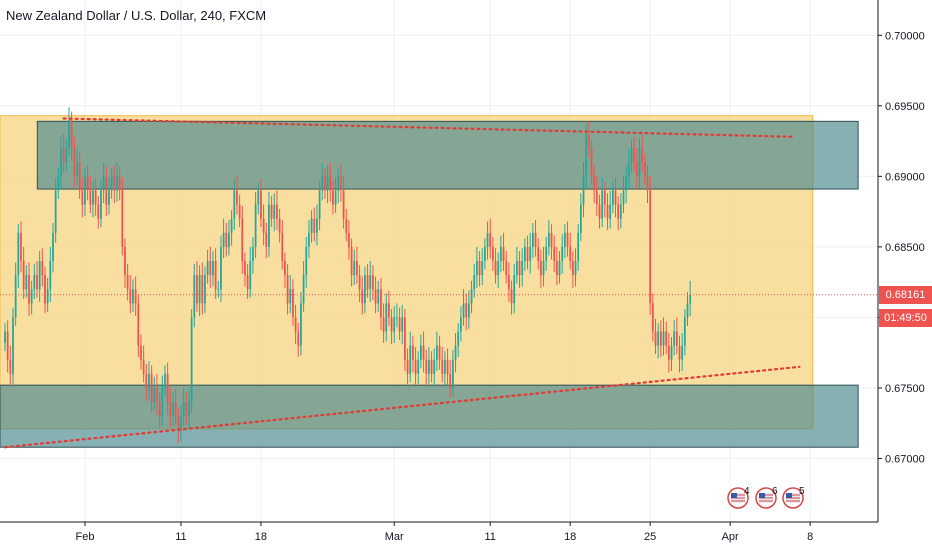  I want to click on time-tick-label: Apr, so click(730, 537).